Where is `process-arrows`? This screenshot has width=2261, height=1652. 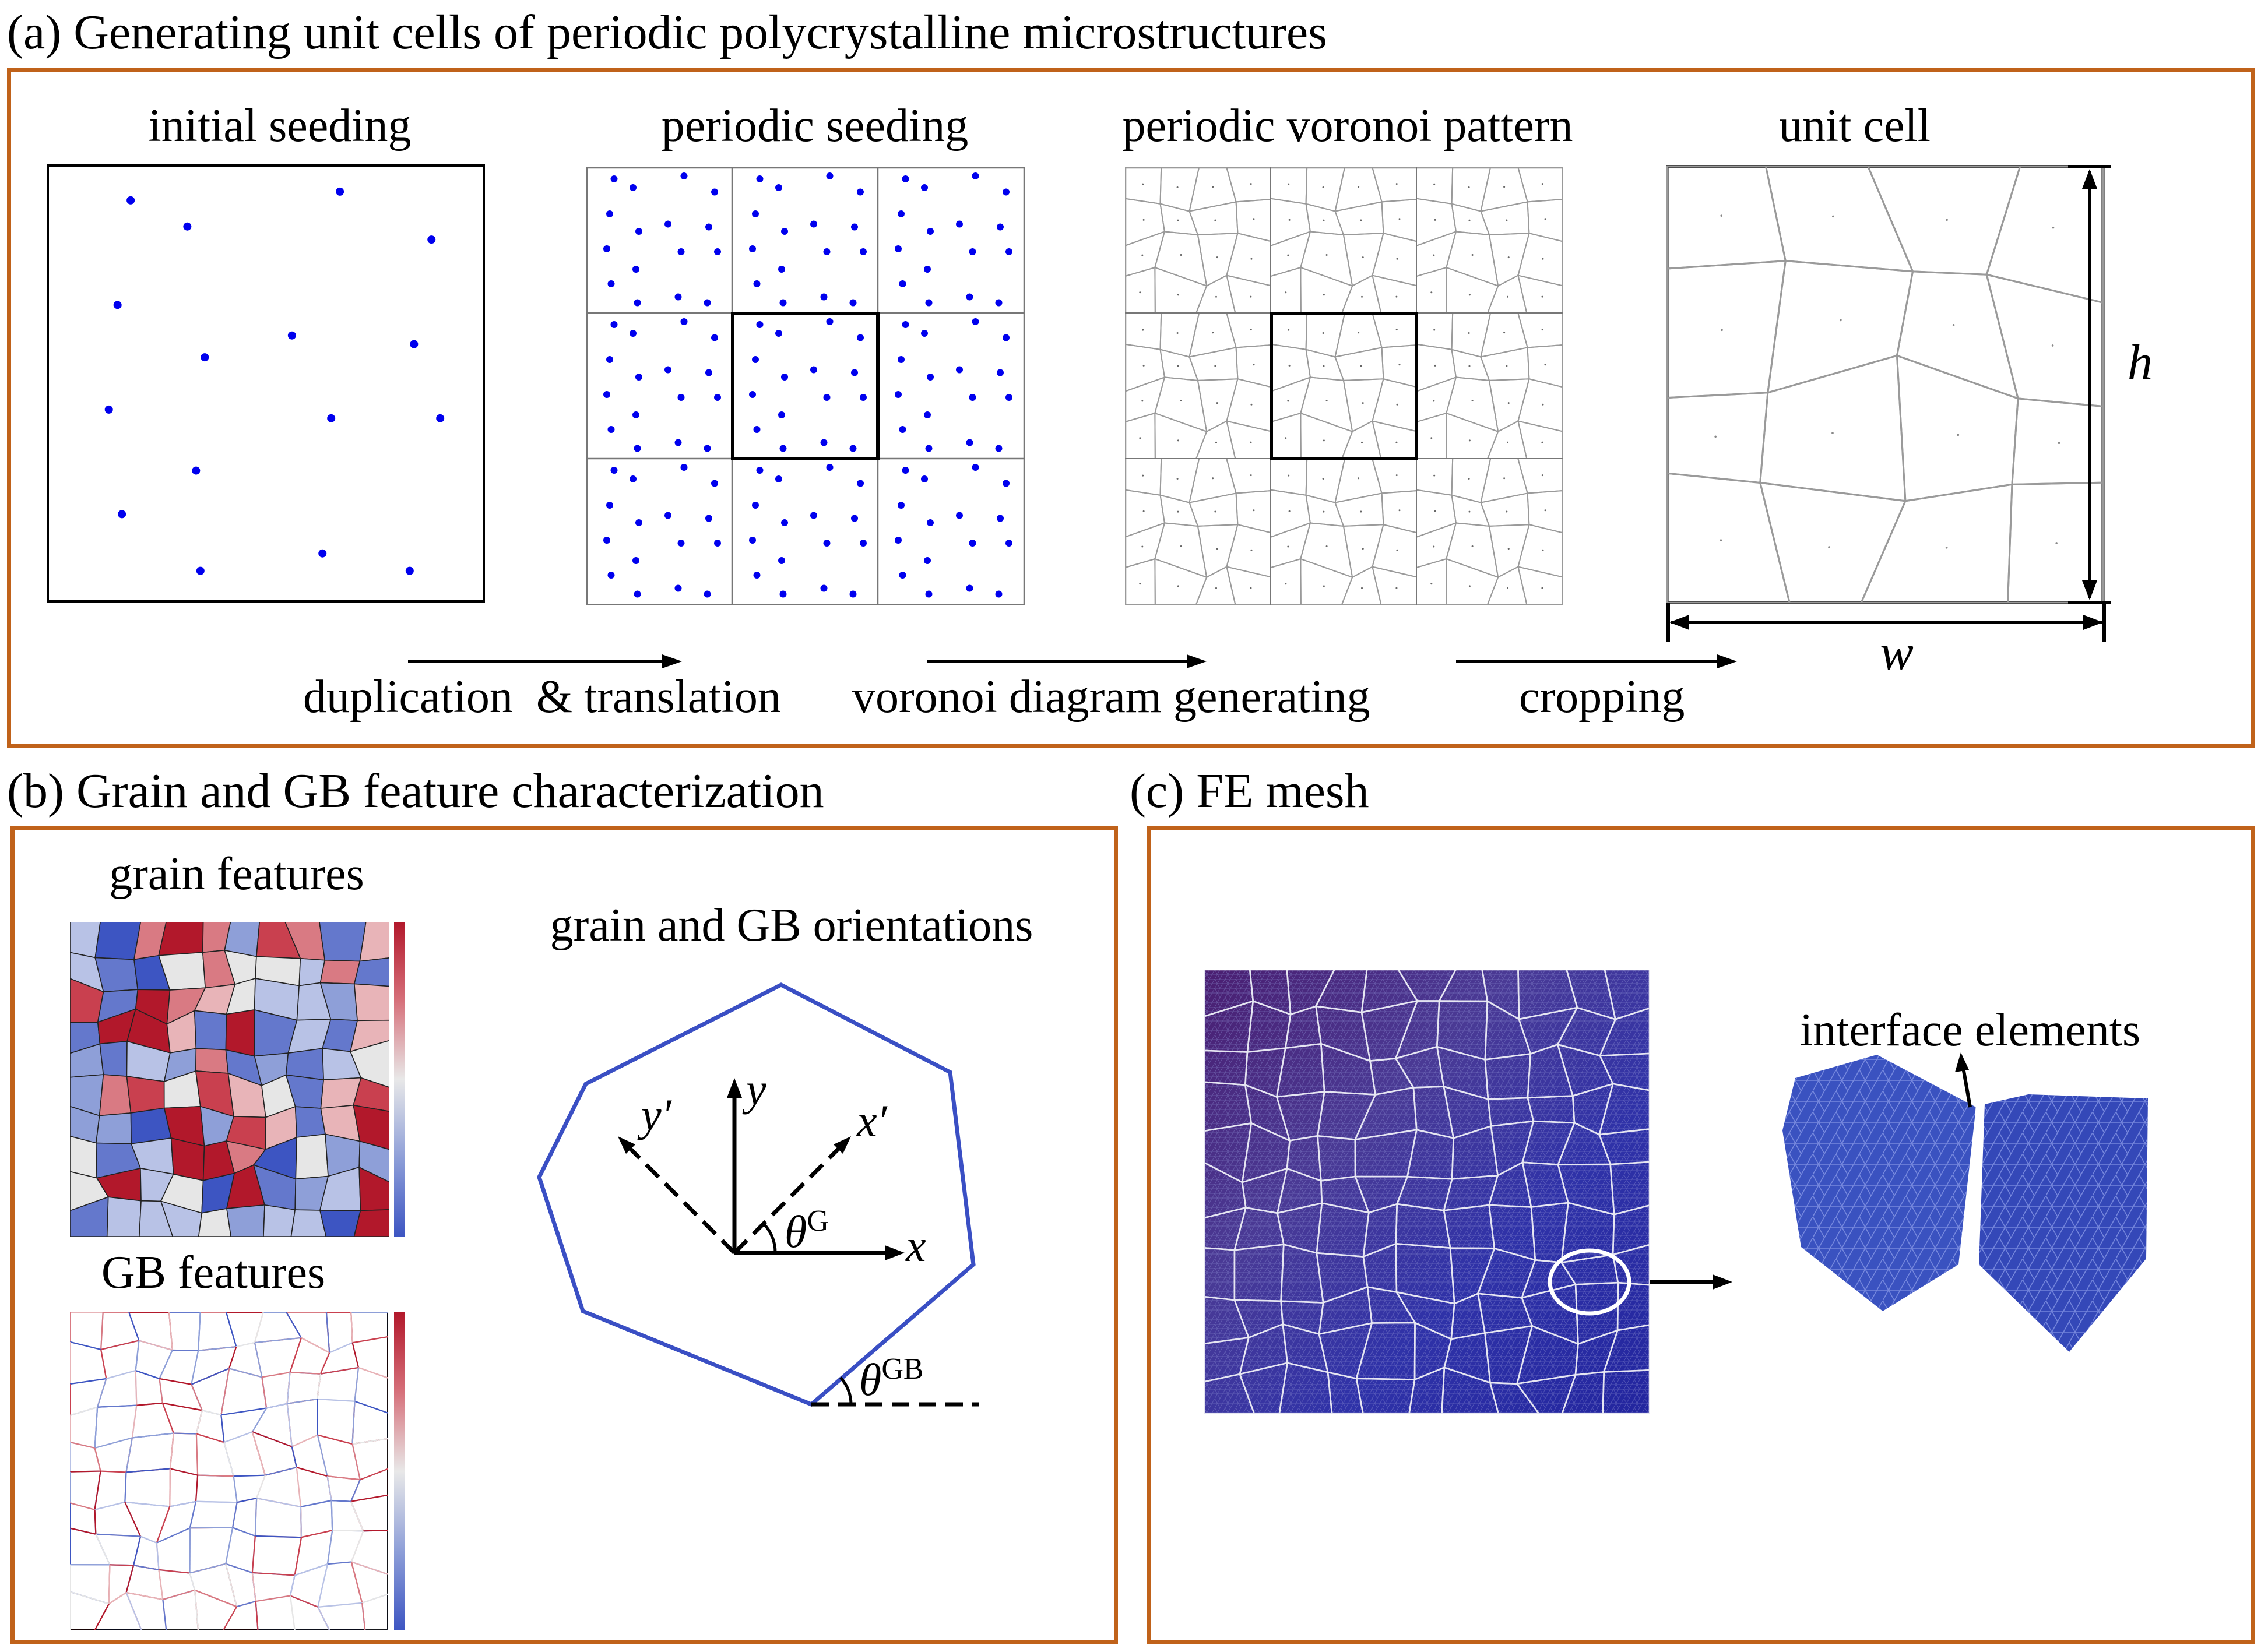 process-arrows is located at coordinates (1072, 661).